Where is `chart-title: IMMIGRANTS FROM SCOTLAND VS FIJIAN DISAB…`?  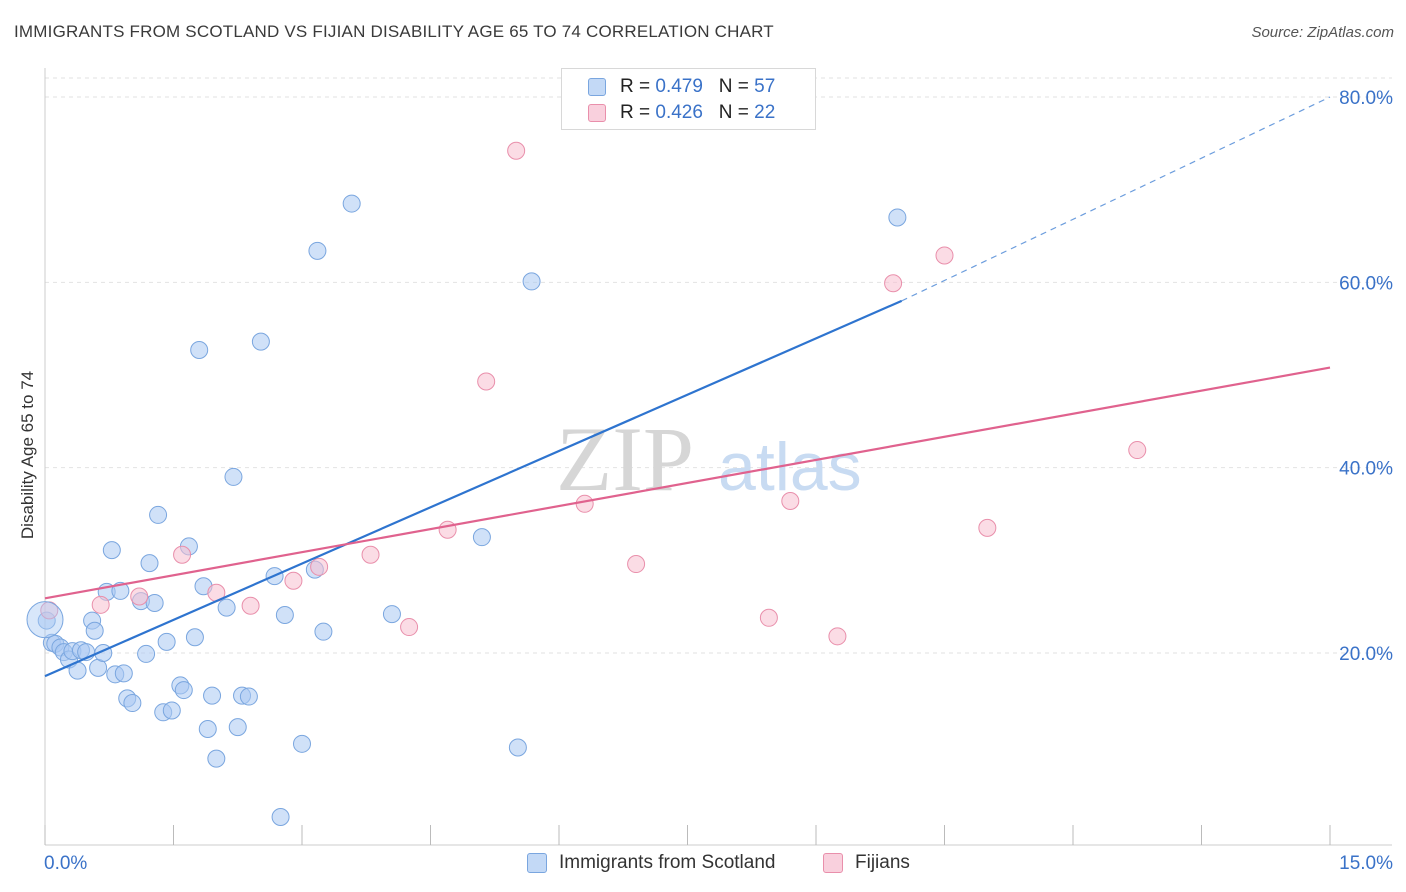 chart-title: IMMIGRANTS FROM SCOTLAND VS FIJIAN DISAB… is located at coordinates (394, 31).